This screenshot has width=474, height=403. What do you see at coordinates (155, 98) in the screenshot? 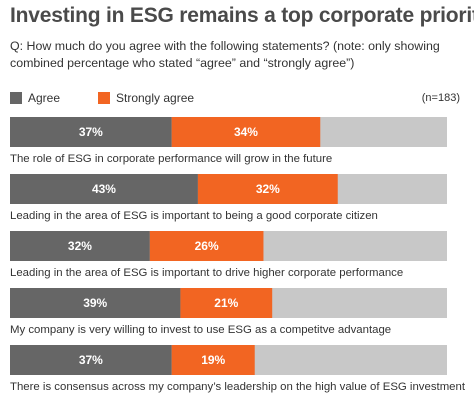
I see `legend-label-strongly-agree: Strongly agree` at bounding box center [155, 98].